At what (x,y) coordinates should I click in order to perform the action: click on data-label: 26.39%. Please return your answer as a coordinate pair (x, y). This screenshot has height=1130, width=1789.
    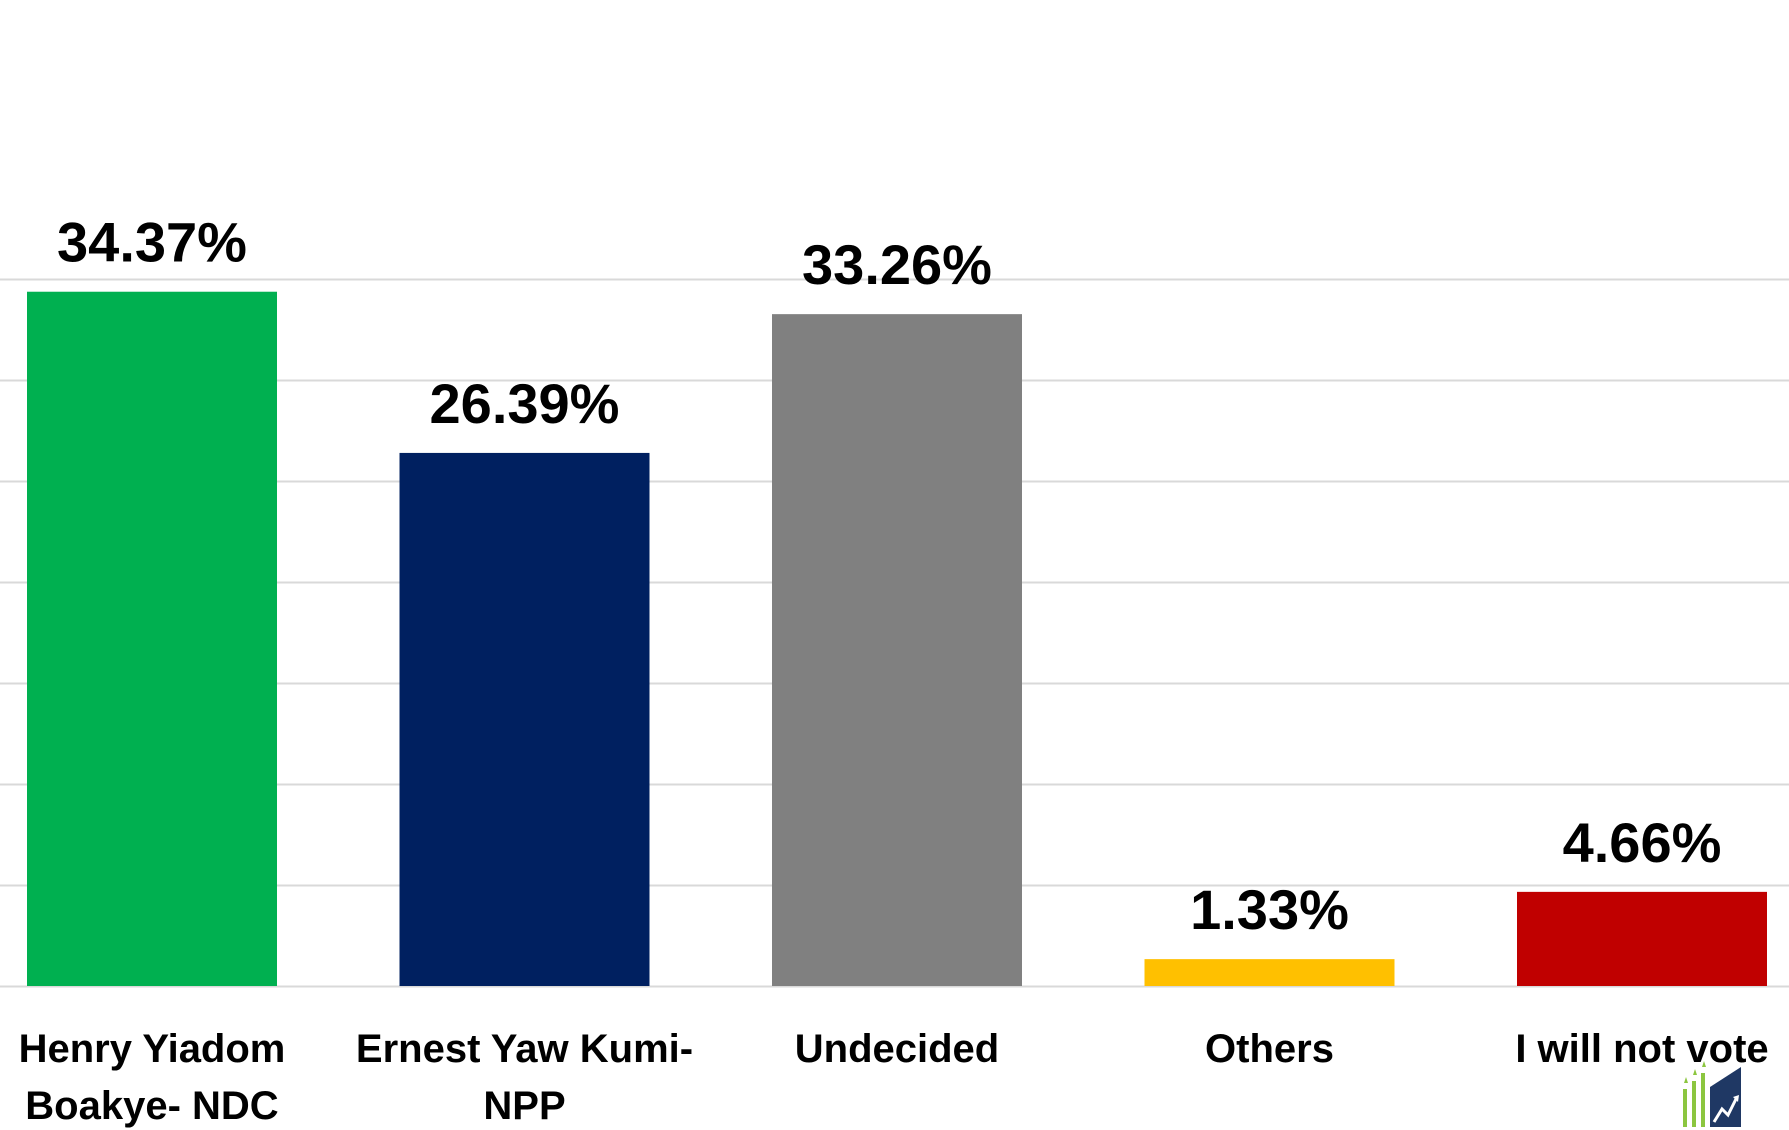
    Looking at the image, I should click on (525, 403).